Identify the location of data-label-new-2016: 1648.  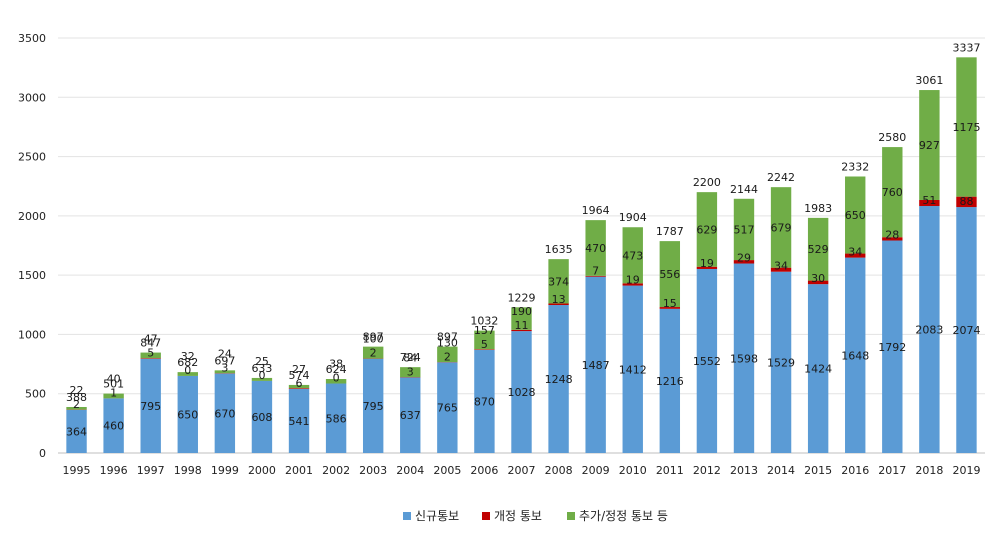
(855, 355).